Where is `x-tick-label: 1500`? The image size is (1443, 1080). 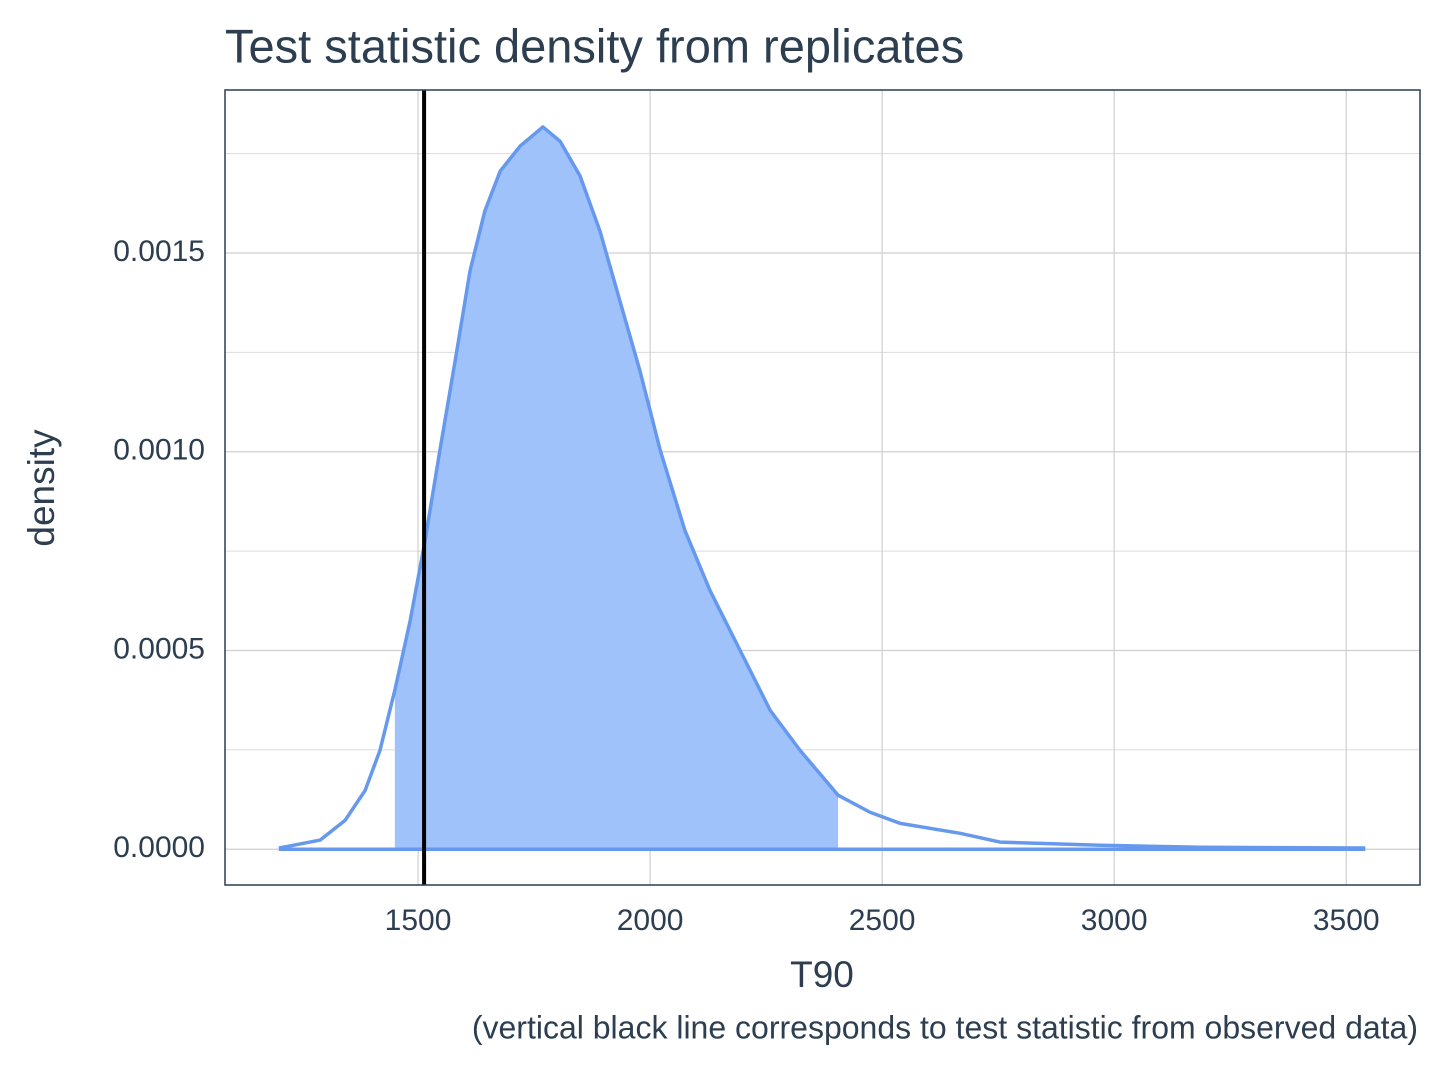
x-tick-label: 1500 is located at coordinates (418, 920).